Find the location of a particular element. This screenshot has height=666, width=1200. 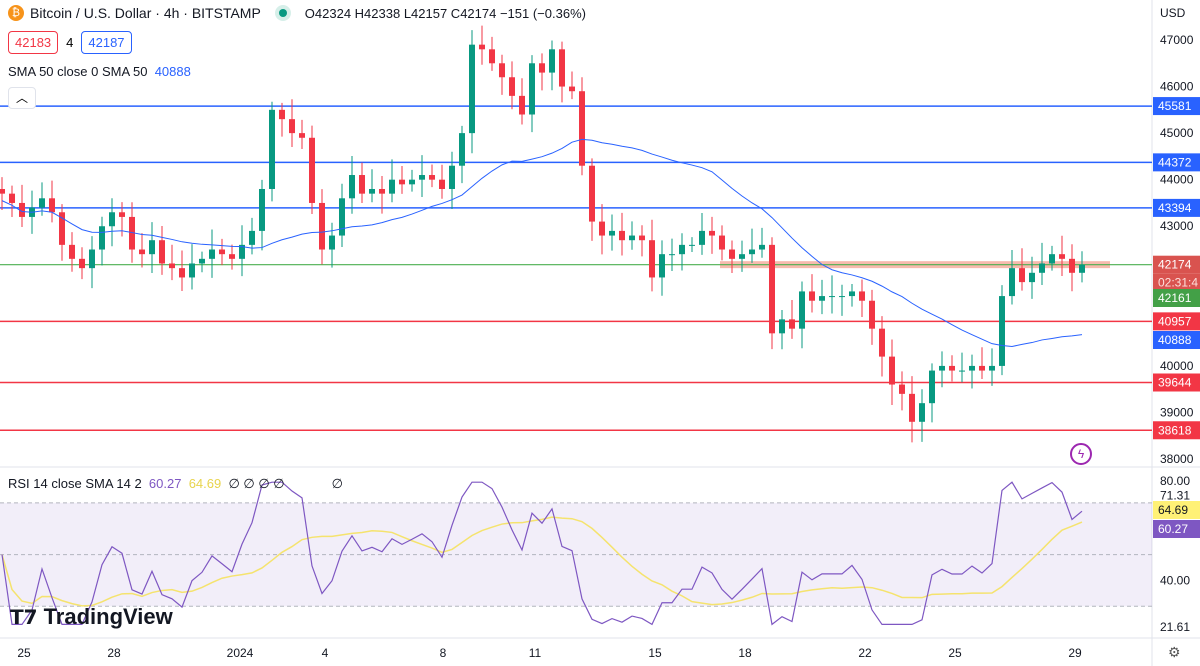

price-tick-label: 38000 is located at coordinates (1177, 459).